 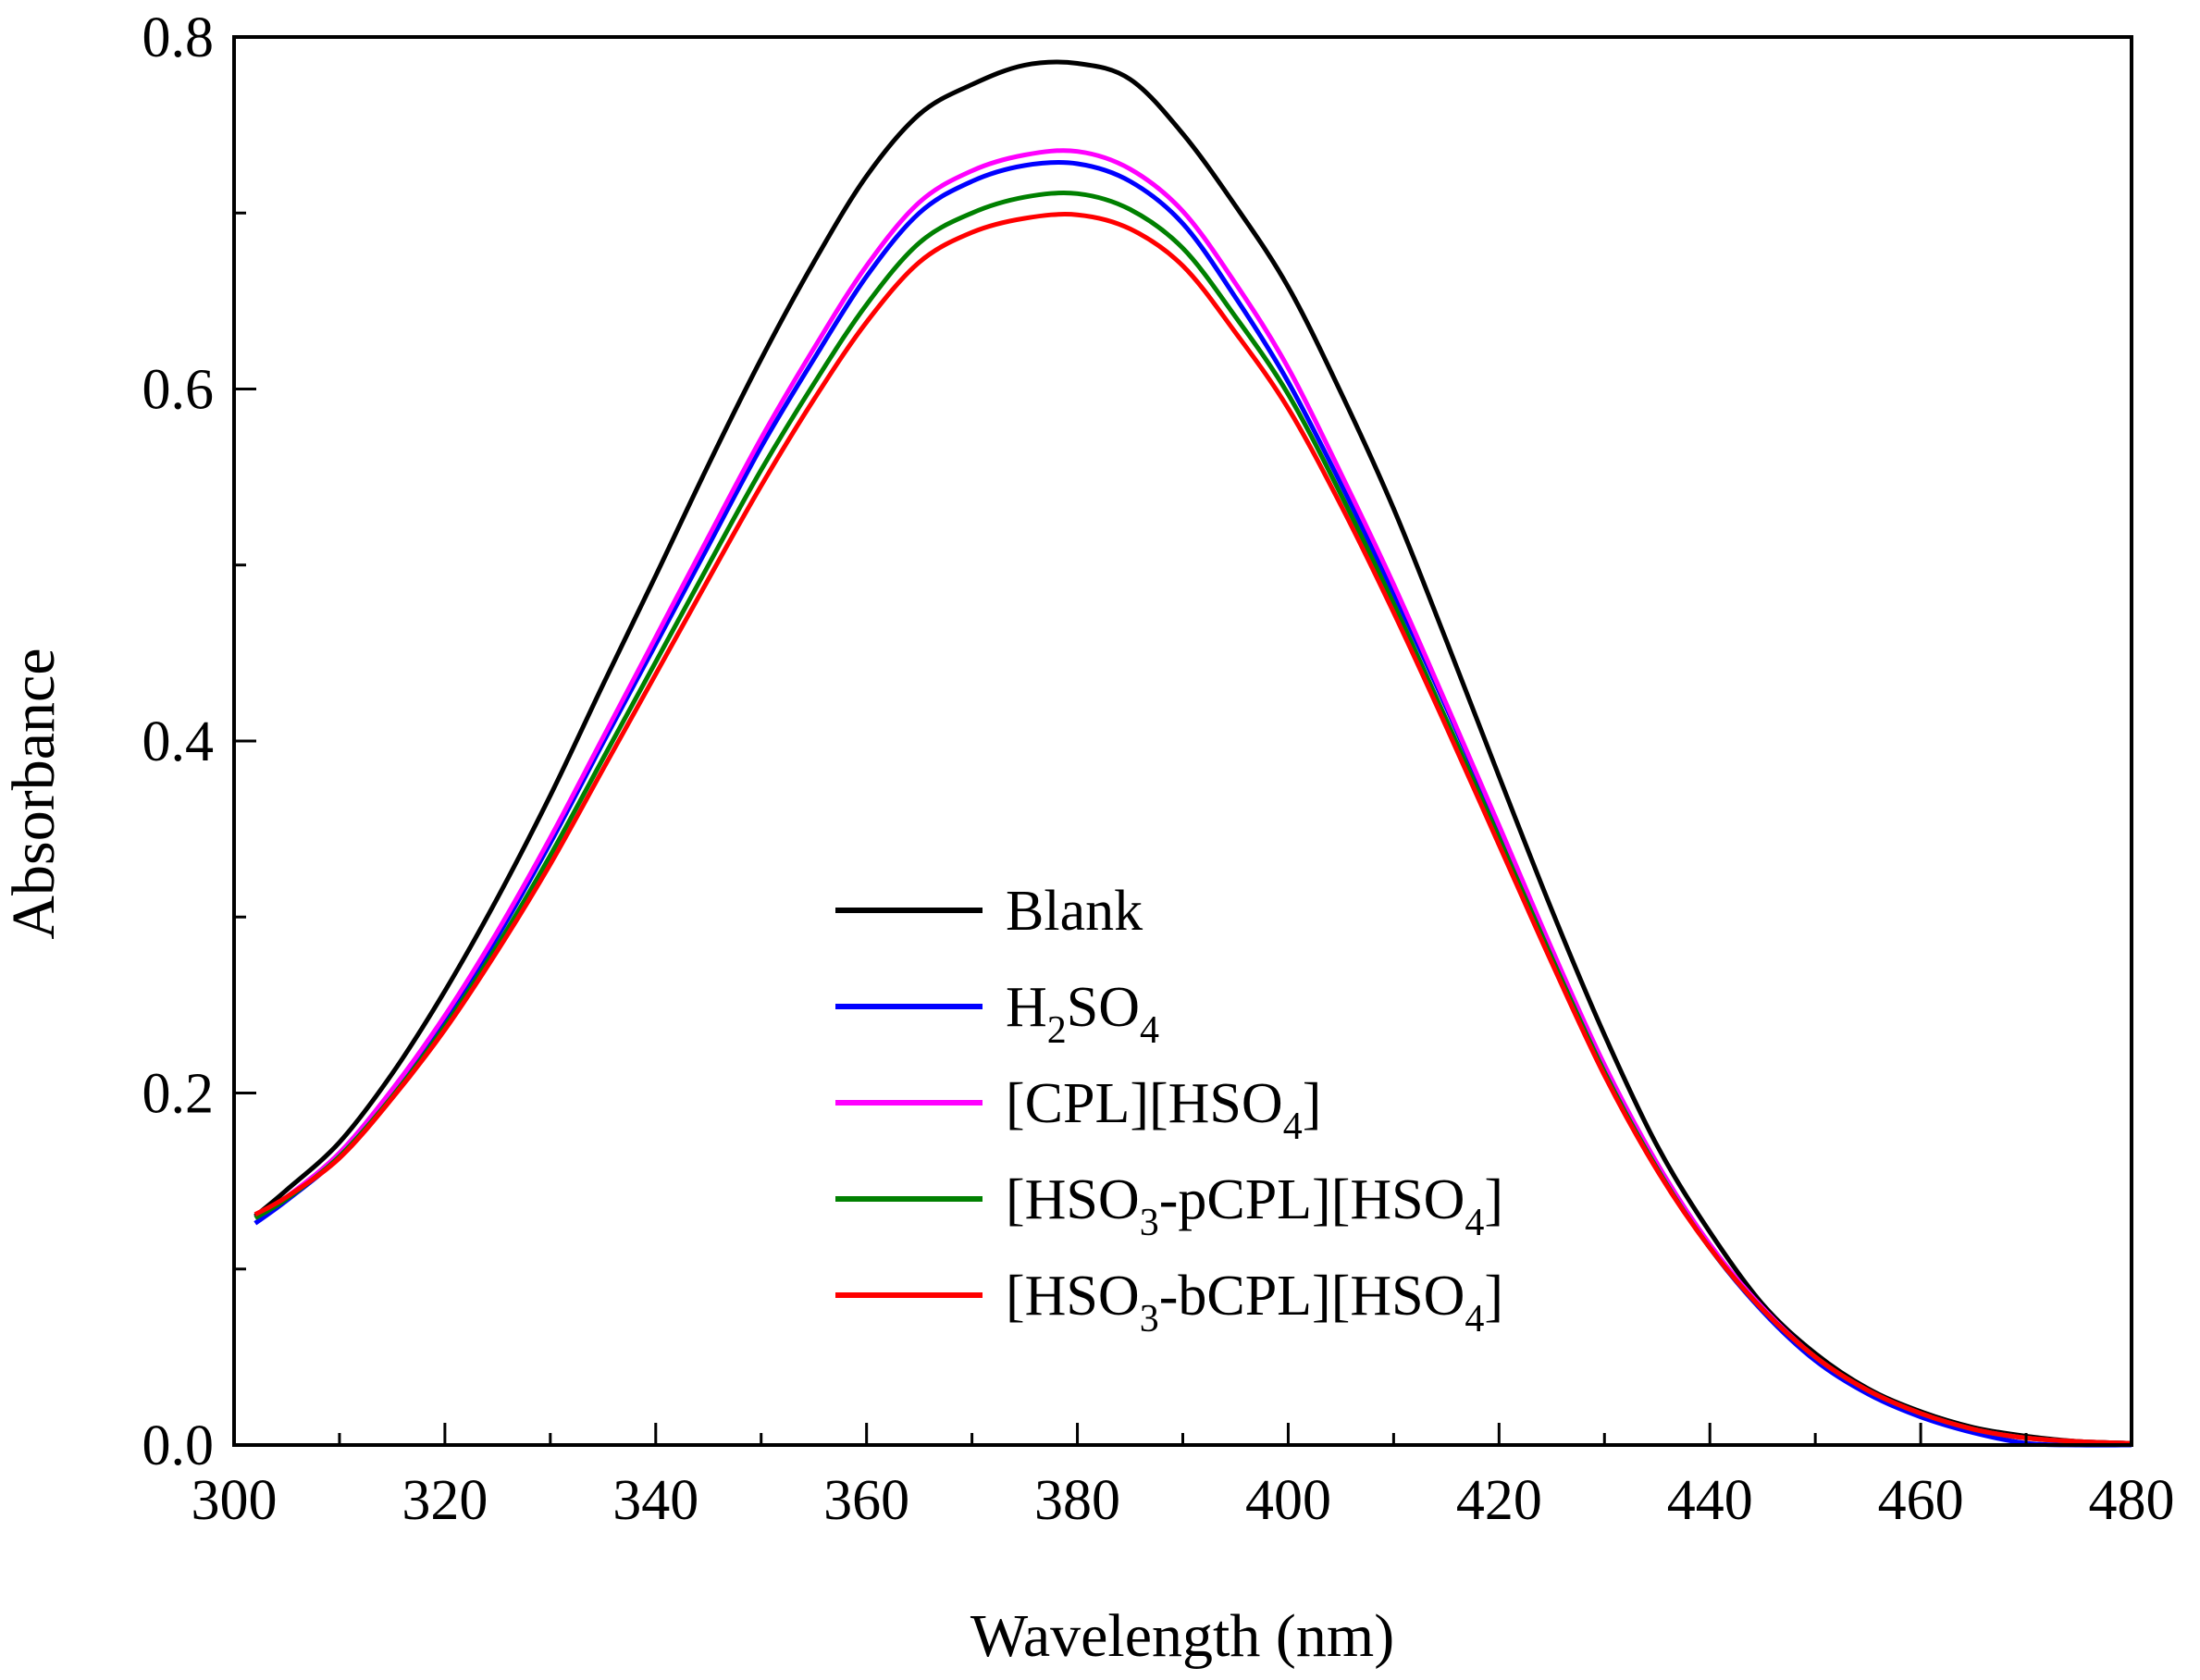 I want to click on y-axis-title: Absorbance, so click(x=34, y=793).